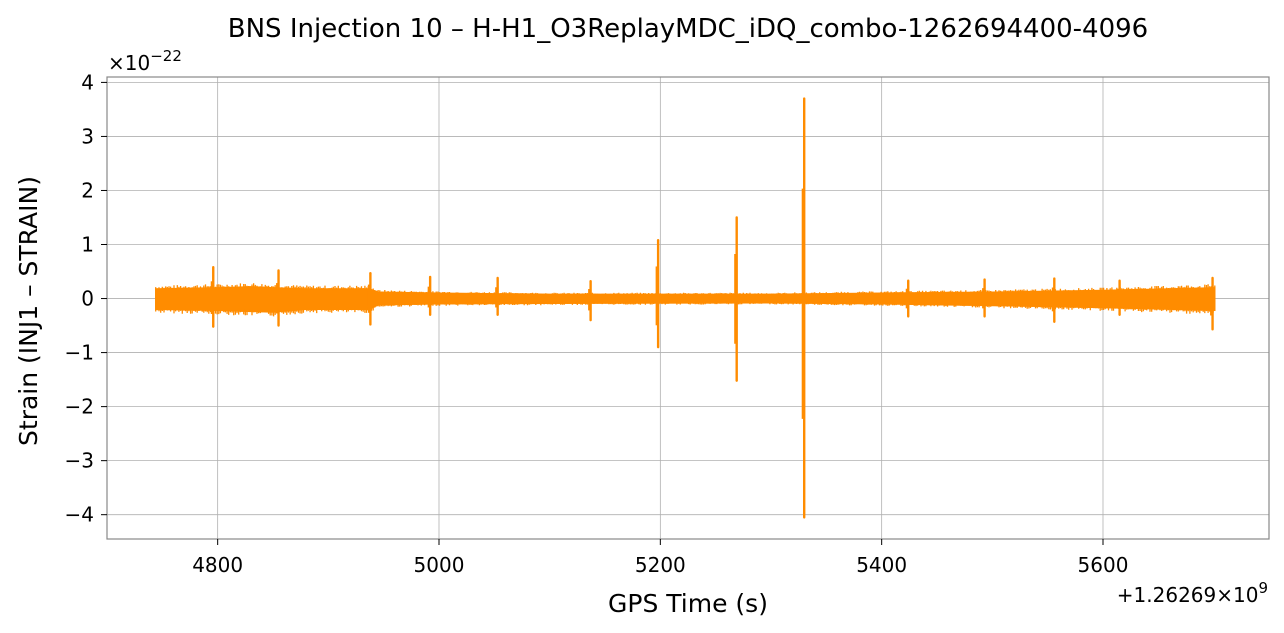 The width and height of the screenshot is (1284, 633). What do you see at coordinates (79, 461) in the screenshot?
I see `y-tick-label: −3` at bounding box center [79, 461].